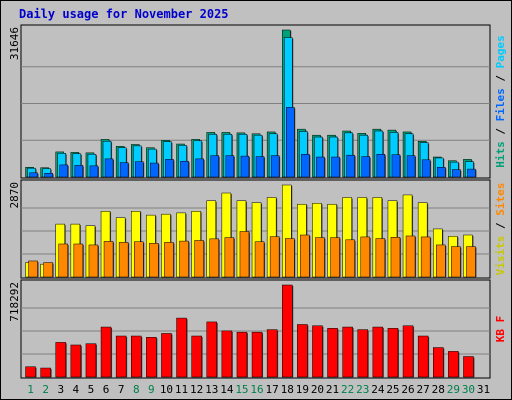 The width and height of the screenshot is (512, 400). Describe the element at coordinates (45, 389) in the screenshot. I see `x-tick-label-2: 2` at that location.